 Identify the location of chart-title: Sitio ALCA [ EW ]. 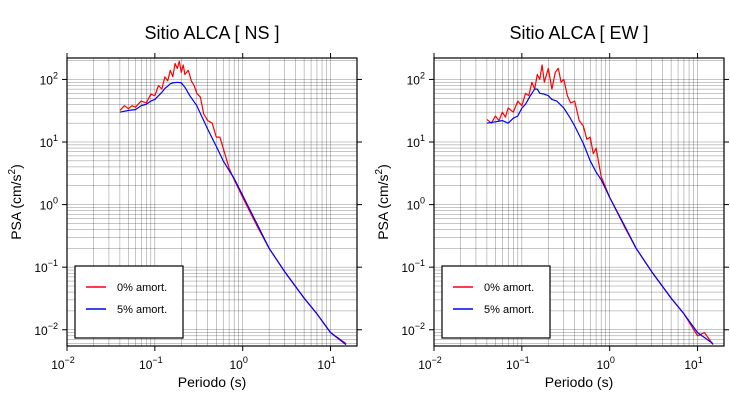
(578, 33).